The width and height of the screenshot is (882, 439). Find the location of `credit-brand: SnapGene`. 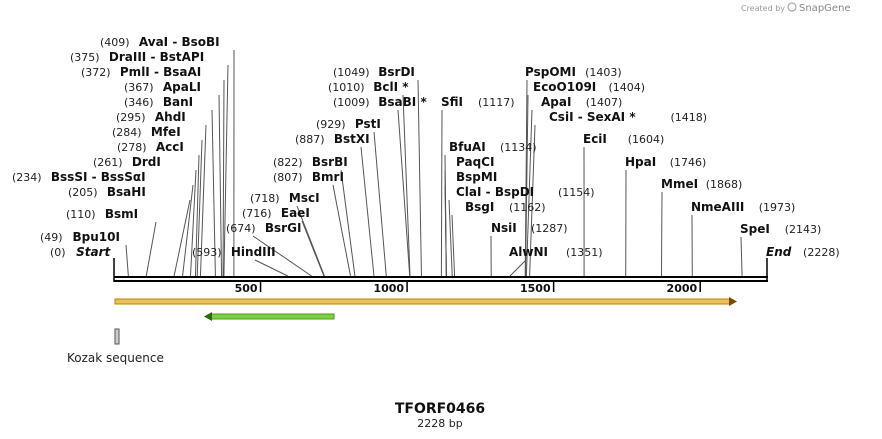

credit-brand: SnapGene is located at coordinates (825, 8).